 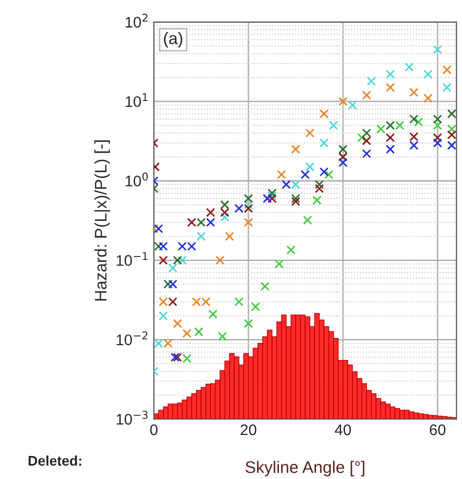 I want to click on y-axis-title: Hazard: P(L|x)/P(L) [-], so click(x=102, y=220).